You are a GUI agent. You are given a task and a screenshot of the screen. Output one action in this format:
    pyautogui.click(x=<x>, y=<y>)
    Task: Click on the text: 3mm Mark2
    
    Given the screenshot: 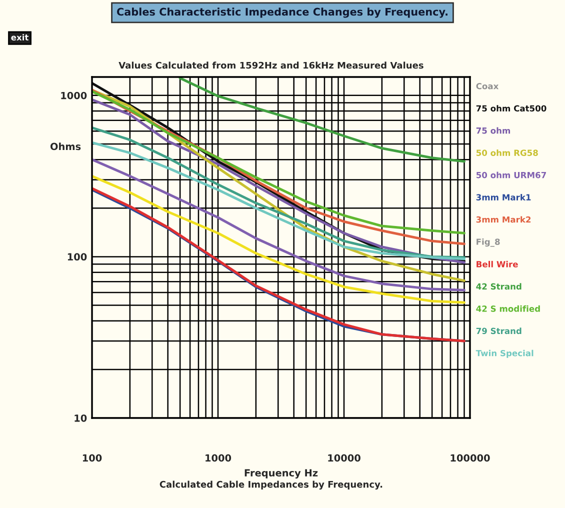 What is the action you would take?
    pyautogui.click(x=503, y=219)
    